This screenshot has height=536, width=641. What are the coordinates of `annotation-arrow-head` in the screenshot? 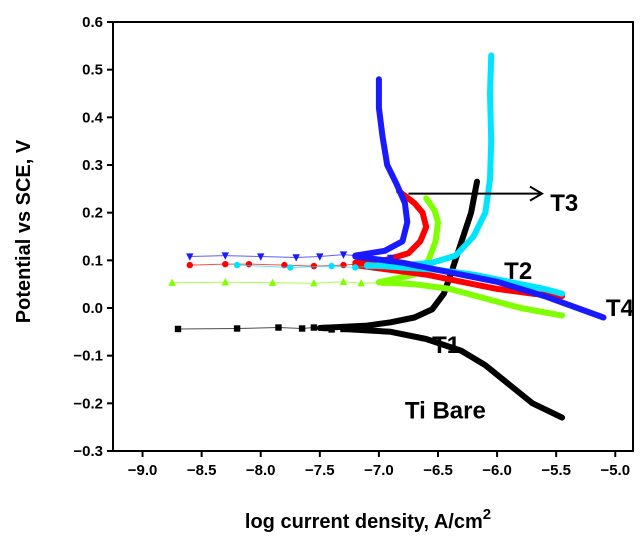 It's located at (536, 193).